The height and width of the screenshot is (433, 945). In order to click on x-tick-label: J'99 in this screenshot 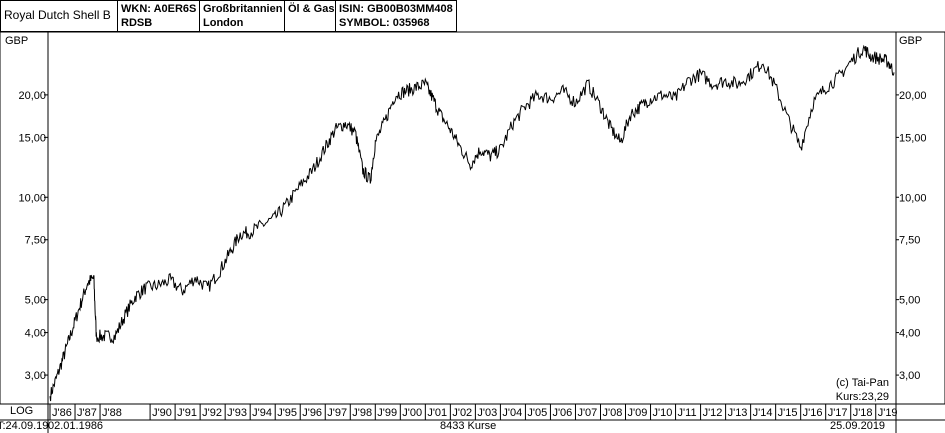, I will do `click(387, 413)`.